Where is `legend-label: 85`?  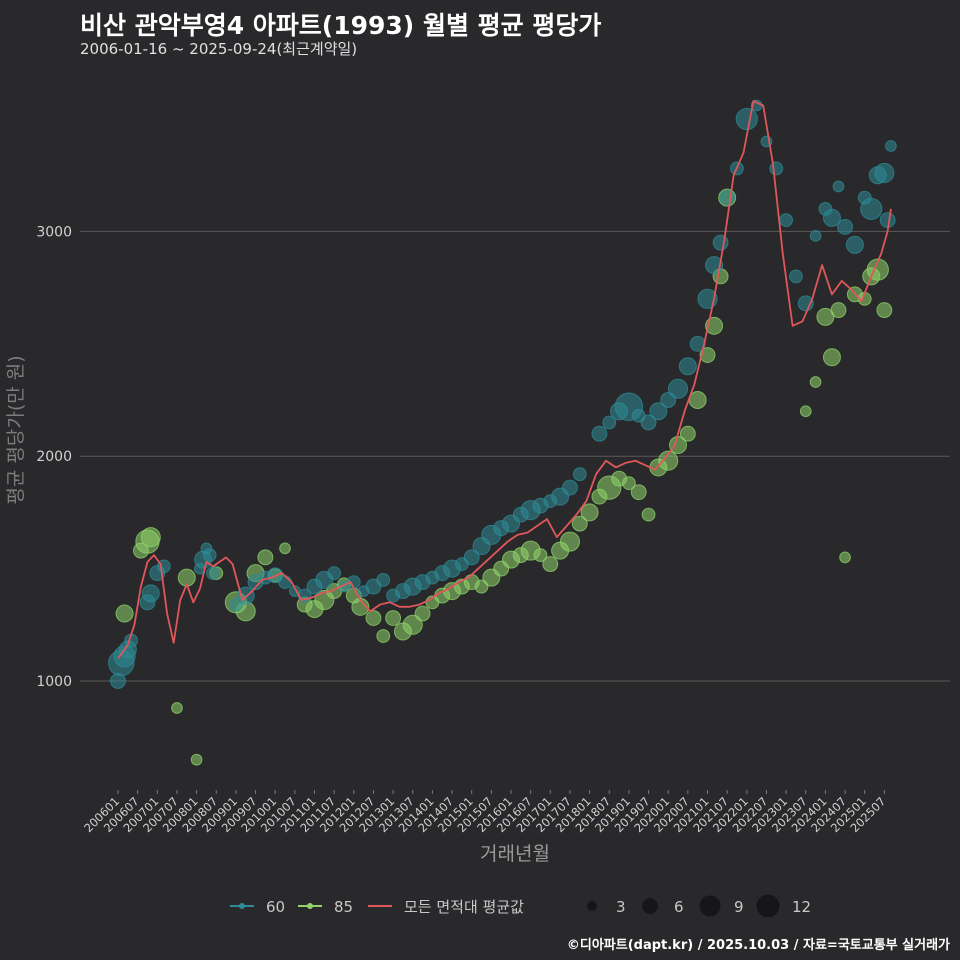
legend-label: 85 is located at coordinates (343, 907).